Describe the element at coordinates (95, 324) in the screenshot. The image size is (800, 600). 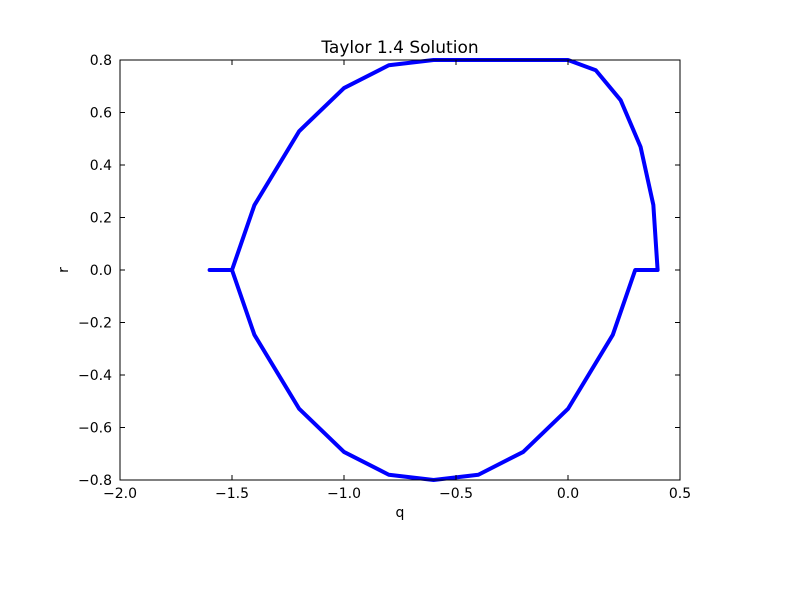
I see `y-tick-label: −0.2` at that location.